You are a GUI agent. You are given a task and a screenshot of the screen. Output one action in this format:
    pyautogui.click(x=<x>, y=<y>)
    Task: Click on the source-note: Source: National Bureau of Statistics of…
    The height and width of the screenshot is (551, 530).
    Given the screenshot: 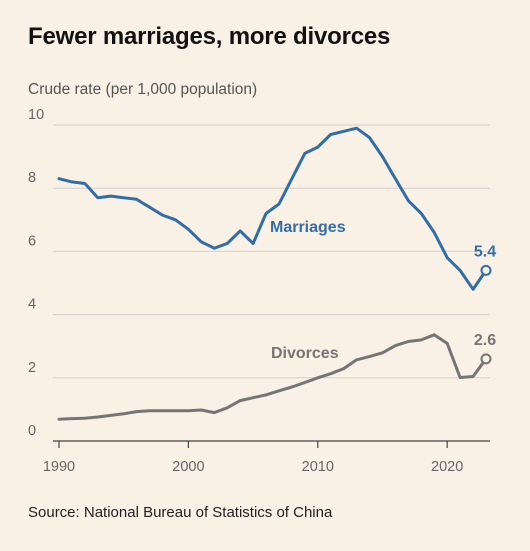 What is the action you would take?
    pyautogui.click(x=180, y=512)
    